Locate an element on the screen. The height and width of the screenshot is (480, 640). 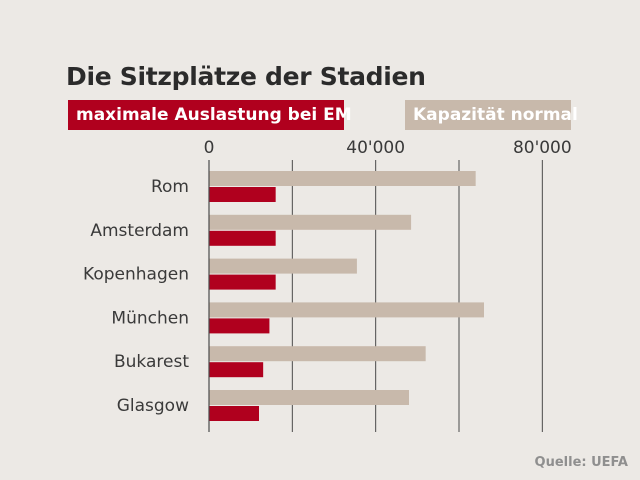
category-label: Rom is located at coordinates (170, 187).